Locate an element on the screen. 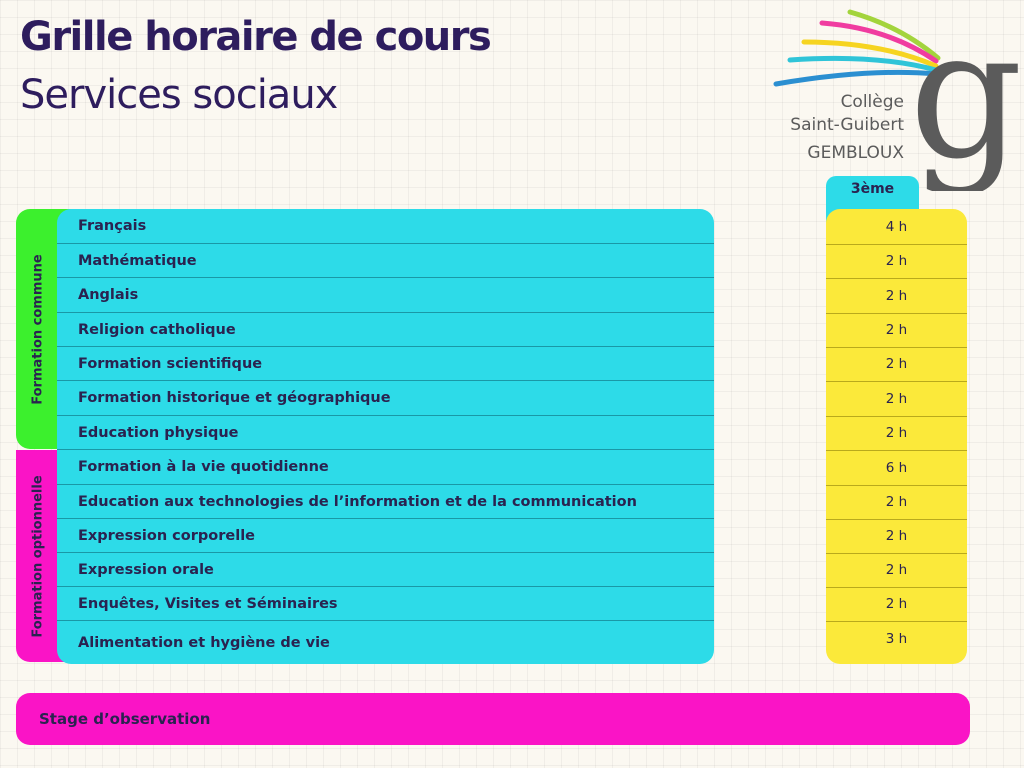 The image size is (1024, 768). subject-row: Formation scientifique is located at coordinates (385, 364).